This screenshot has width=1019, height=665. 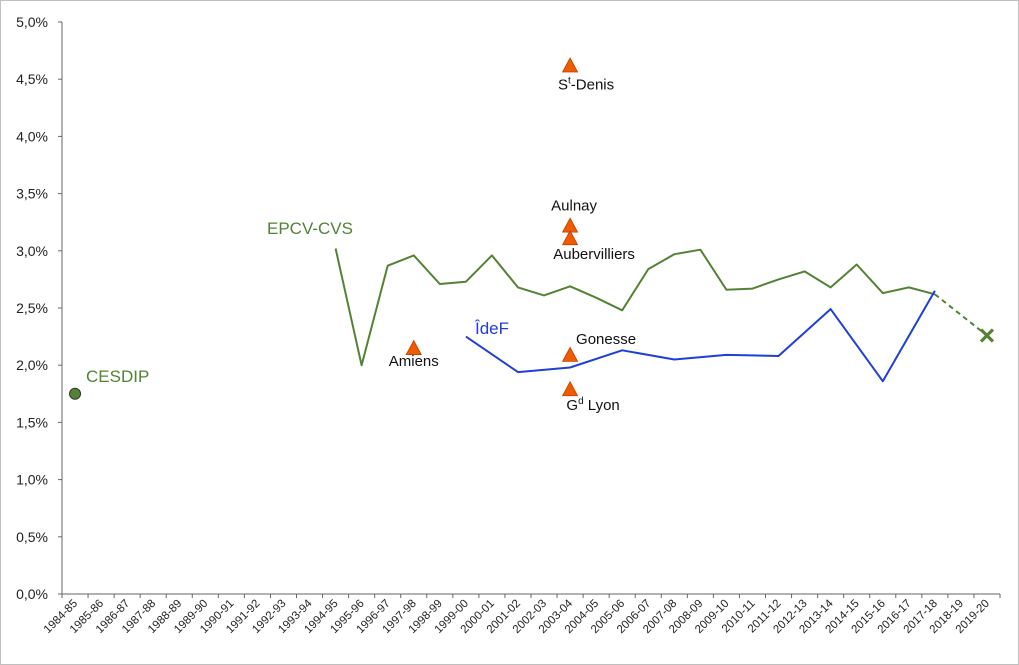 What do you see at coordinates (414, 361) in the screenshot?
I see `label-amiens: Amiens` at bounding box center [414, 361].